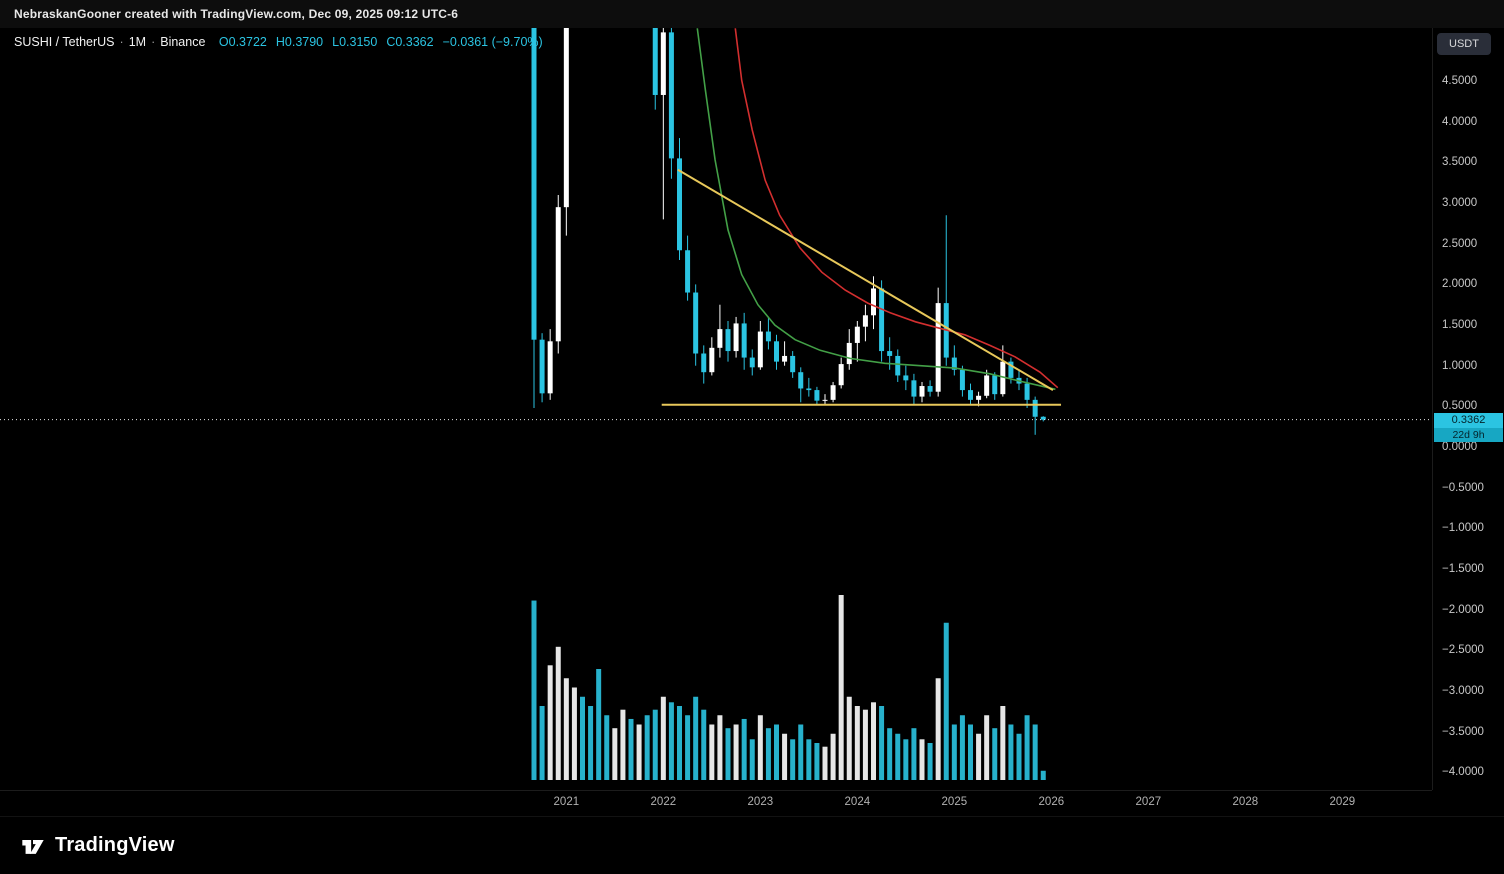 The width and height of the screenshot is (1504, 874). What do you see at coordinates (410, 42) in the screenshot?
I see `ohlc-close: C0.3362` at bounding box center [410, 42].